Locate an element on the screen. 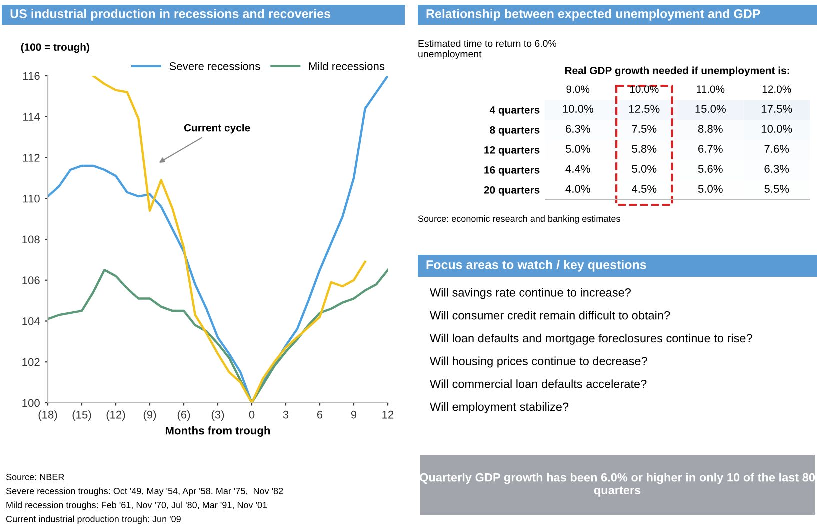 The height and width of the screenshot is (526, 817). text: Will housing prices continue to decrease? is located at coordinates (539, 362).